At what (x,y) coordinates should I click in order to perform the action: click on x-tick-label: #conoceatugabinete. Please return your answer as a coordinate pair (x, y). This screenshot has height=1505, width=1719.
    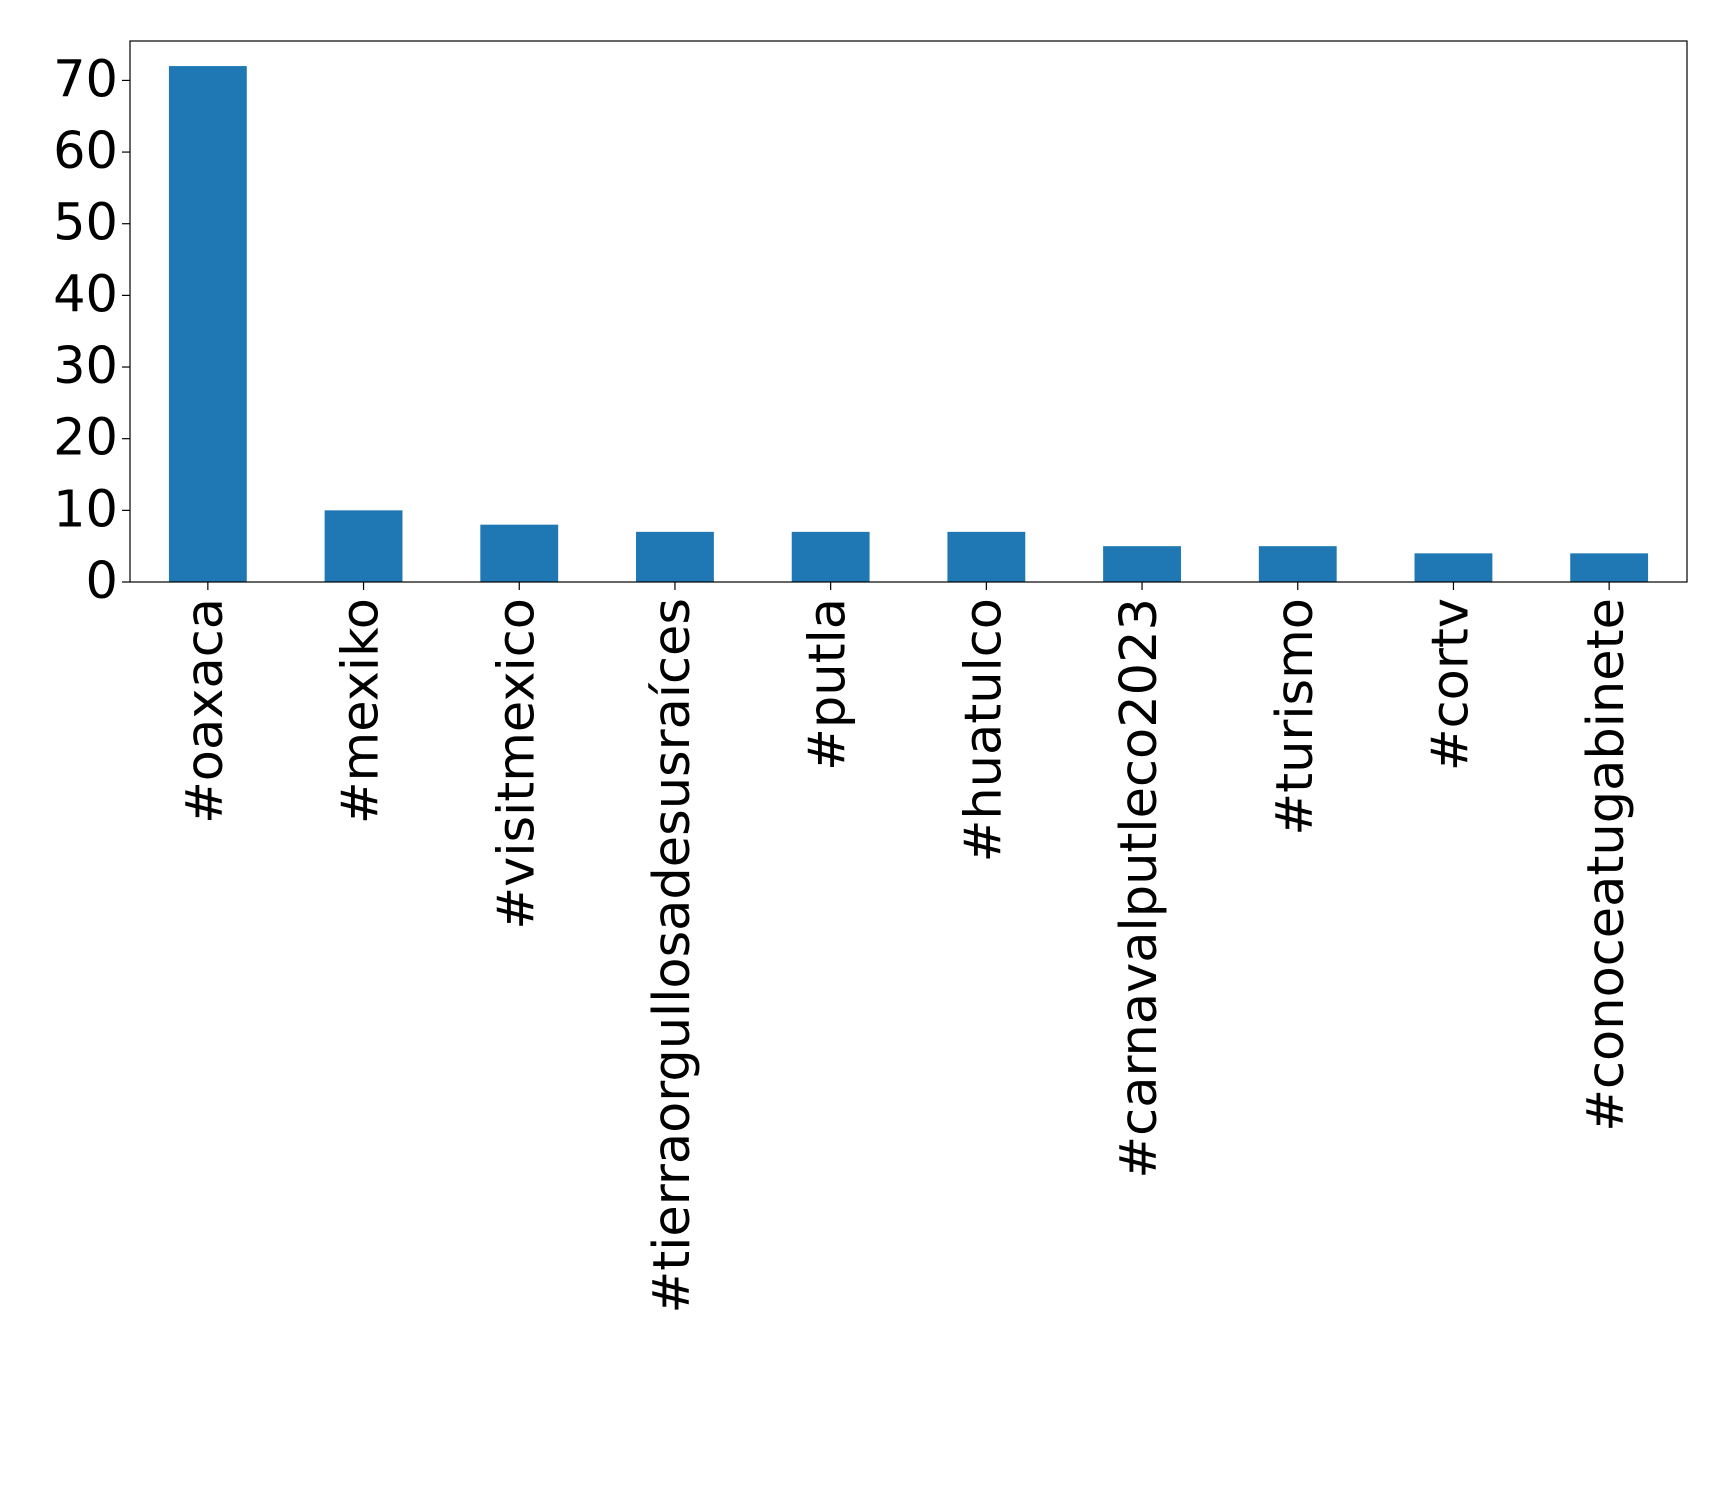
    Looking at the image, I should click on (1606, 865).